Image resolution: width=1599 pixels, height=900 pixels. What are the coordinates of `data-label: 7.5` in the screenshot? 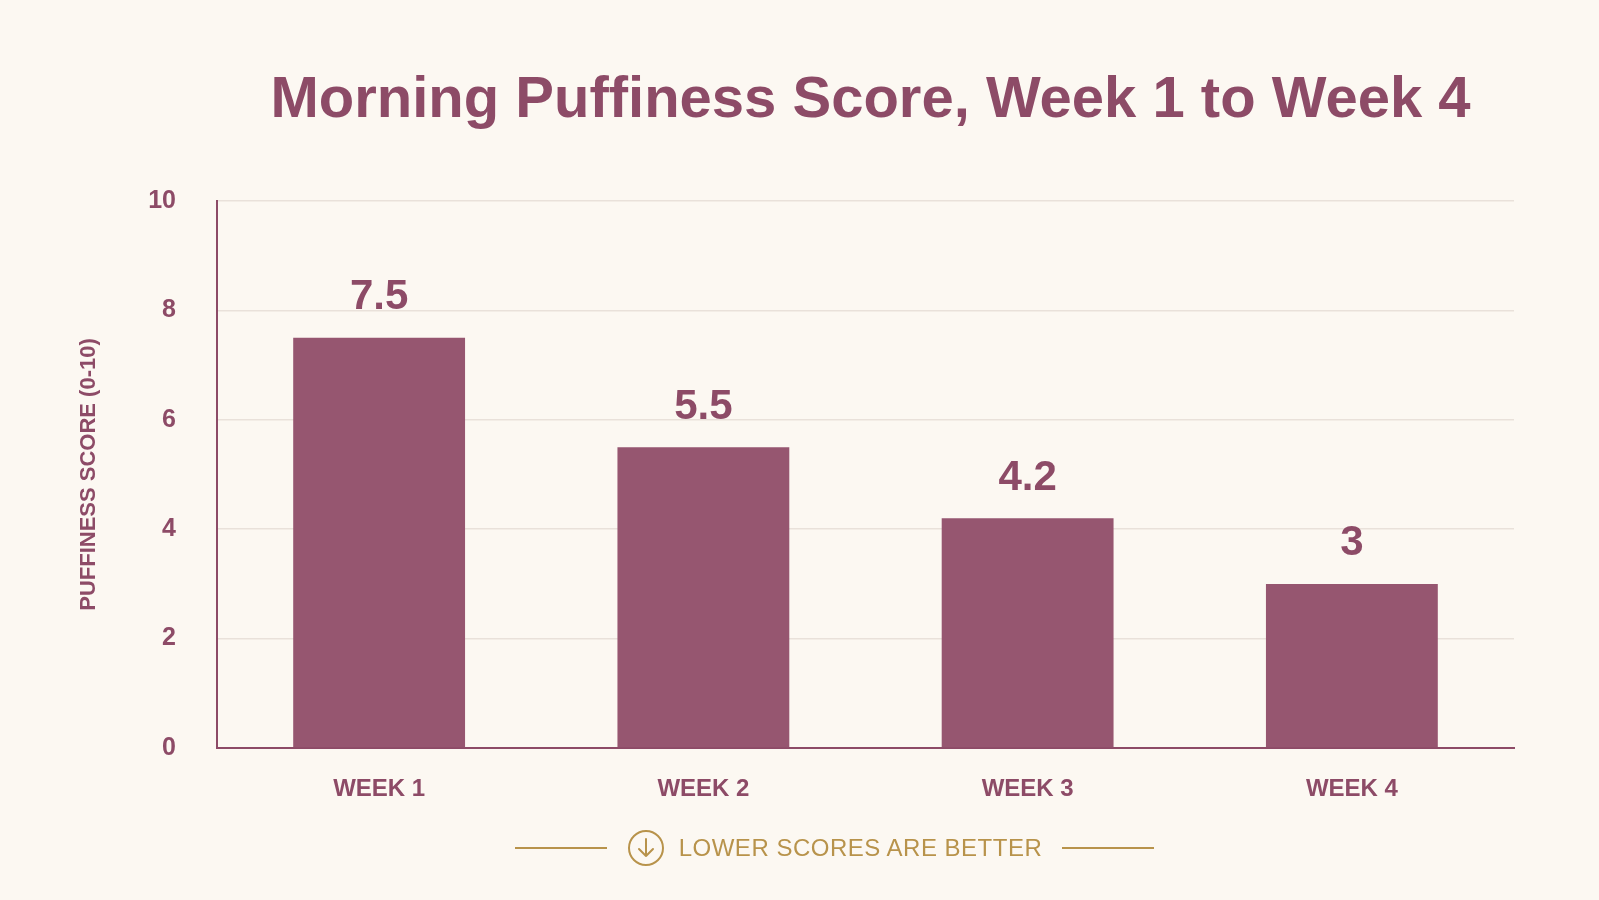 It's located at (379, 295).